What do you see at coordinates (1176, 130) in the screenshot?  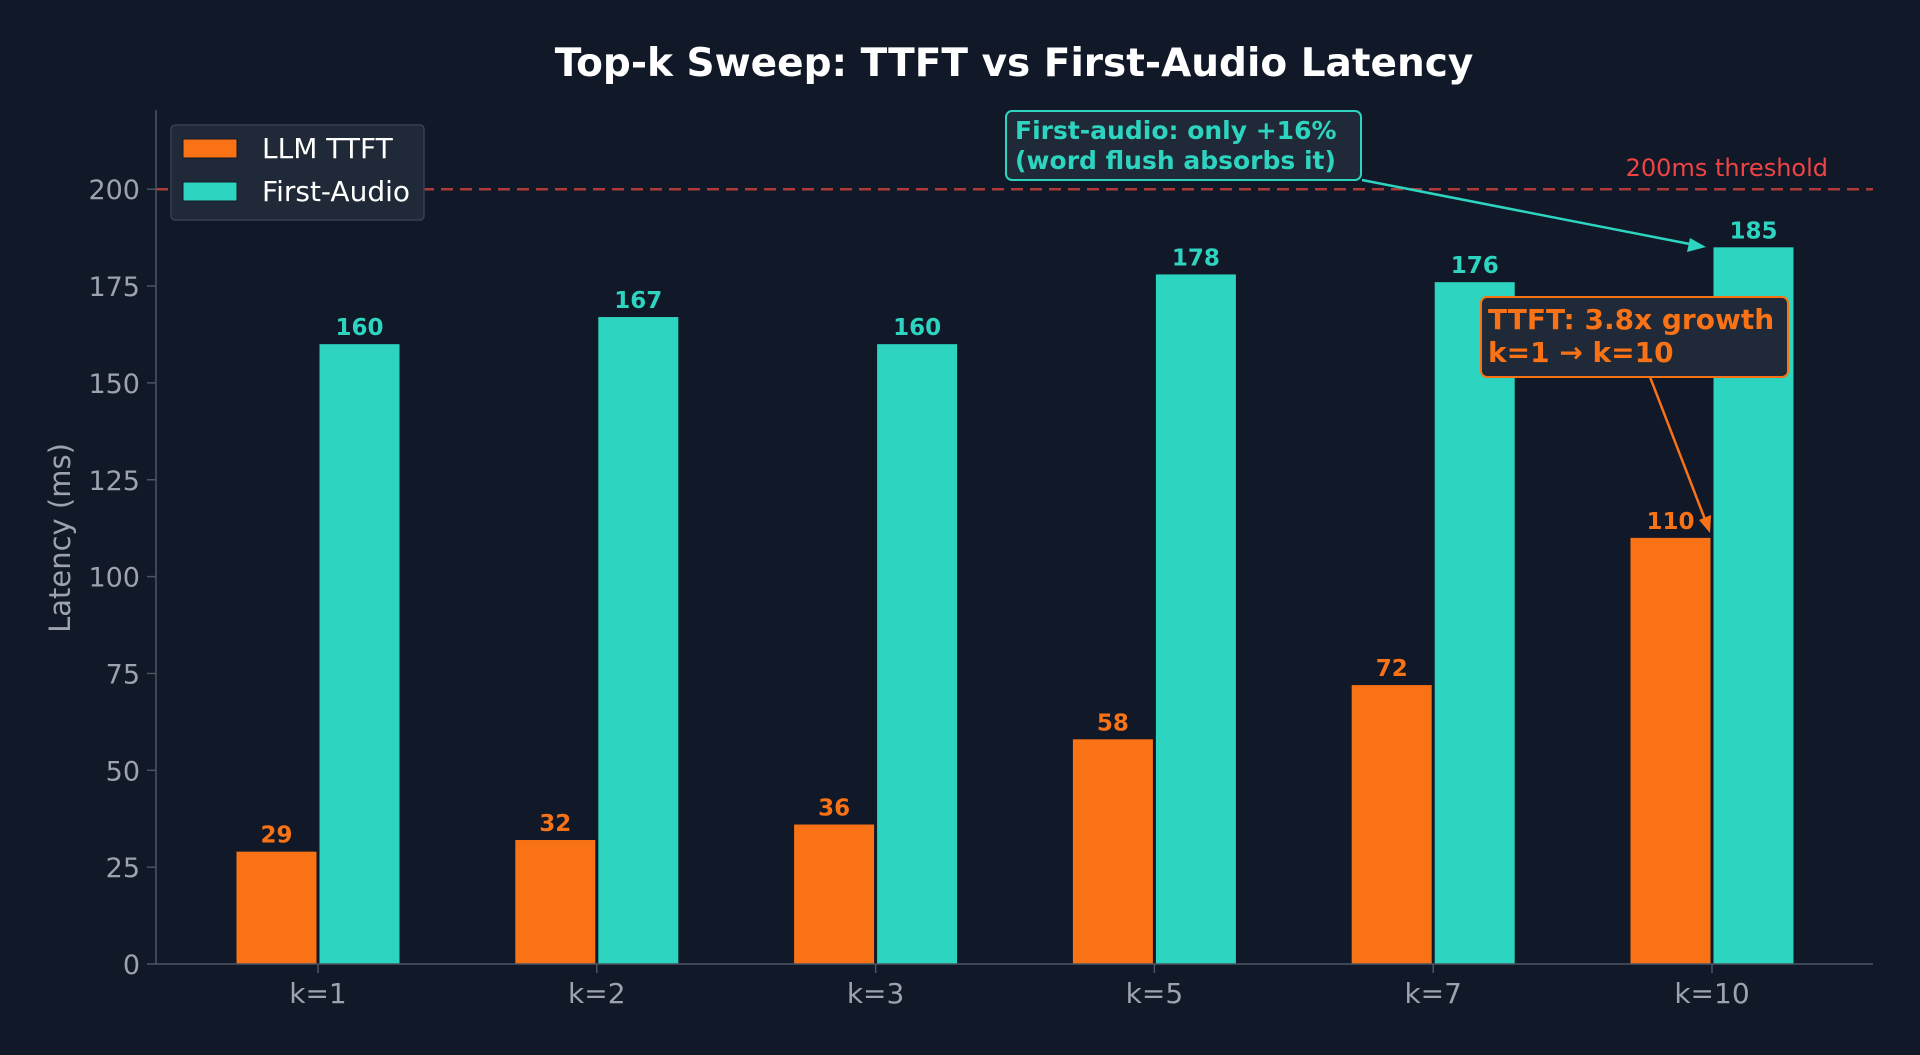 I see `first-audio-annotation-line-1: First-audio: only +16%` at bounding box center [1176, 130].